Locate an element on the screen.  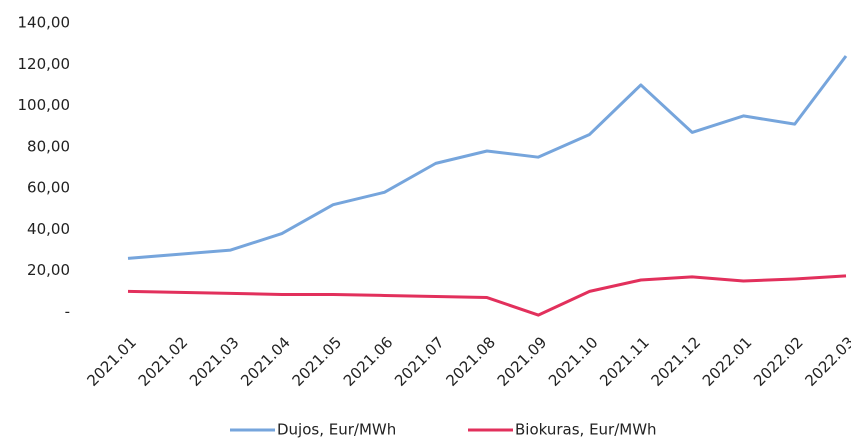
y-tick-label: 120,00 is located at coordinates (44, 64).